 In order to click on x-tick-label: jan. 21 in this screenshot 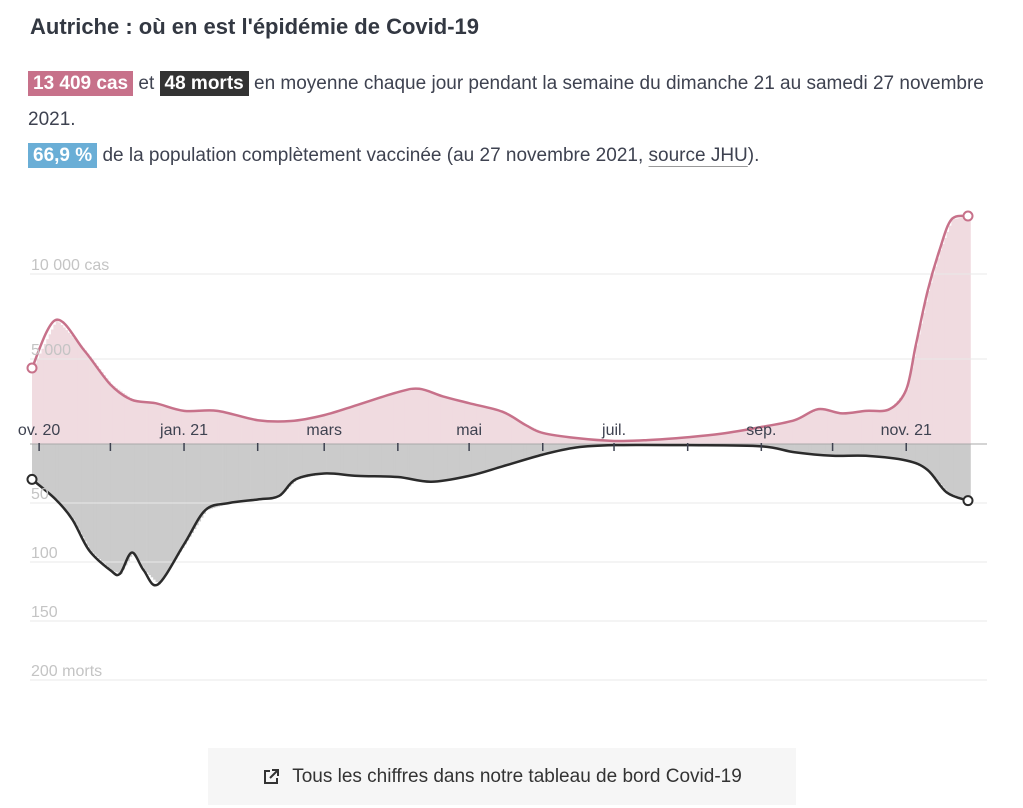, I will do `click(183, 430)`.